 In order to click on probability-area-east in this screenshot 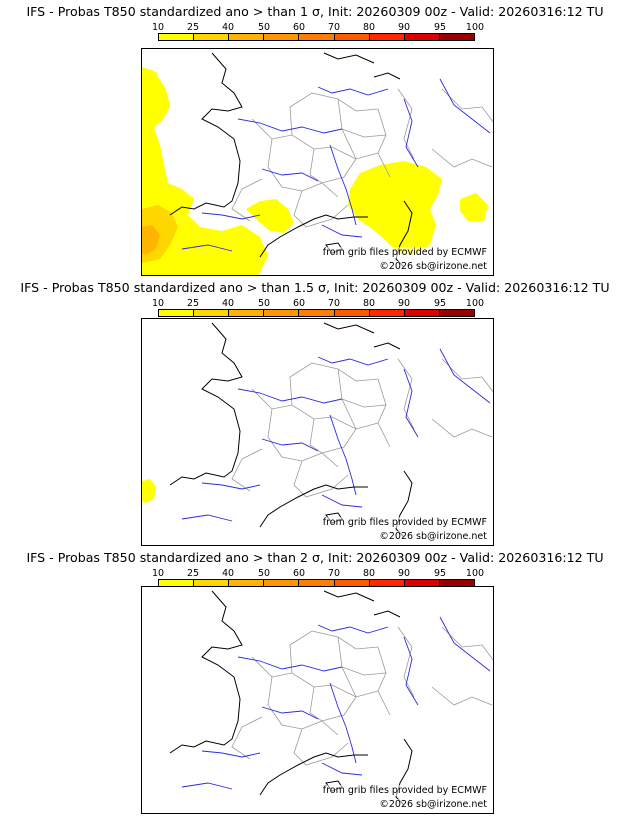, I will do `click(474, 207)`.